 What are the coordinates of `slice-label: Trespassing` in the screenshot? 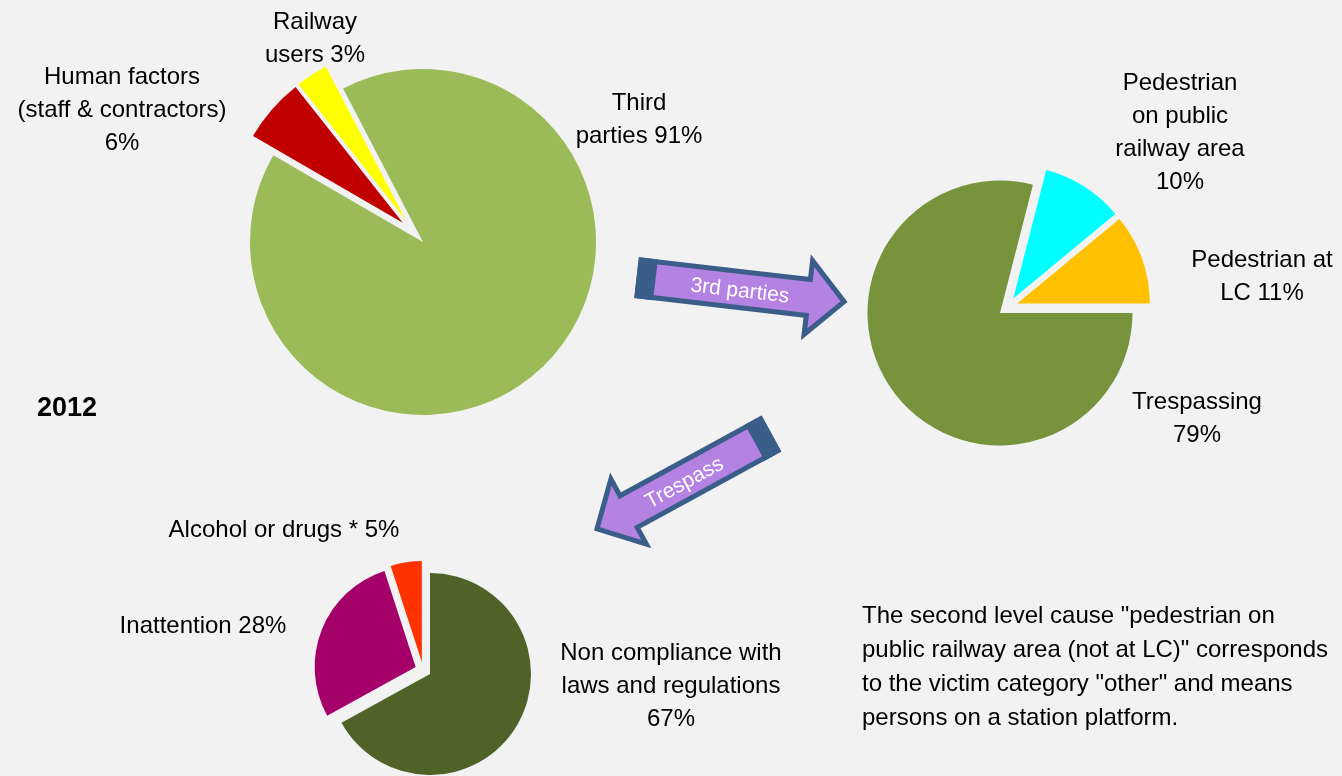 It's located at (1197, 400).